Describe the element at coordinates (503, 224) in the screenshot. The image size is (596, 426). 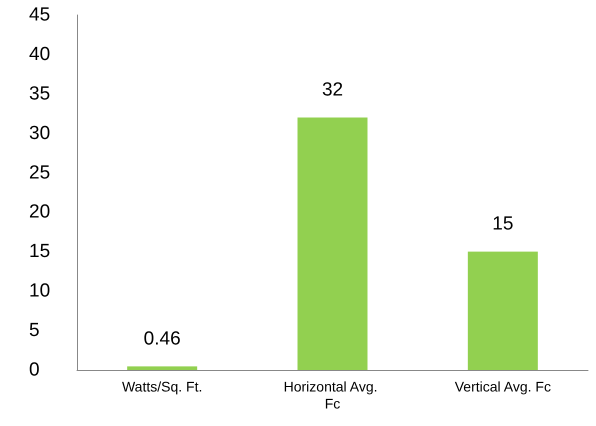
I see `data-label: 15` at that location.